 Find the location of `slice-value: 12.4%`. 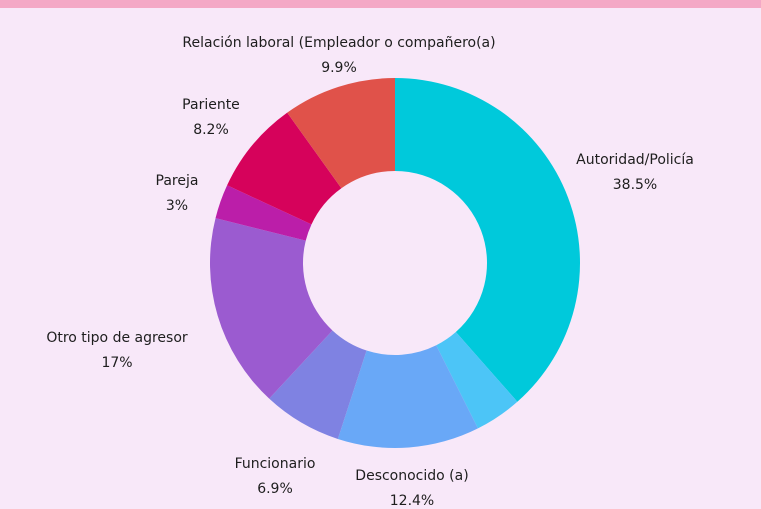

slice-value: 12.4% is located at coordinates (412, 501).